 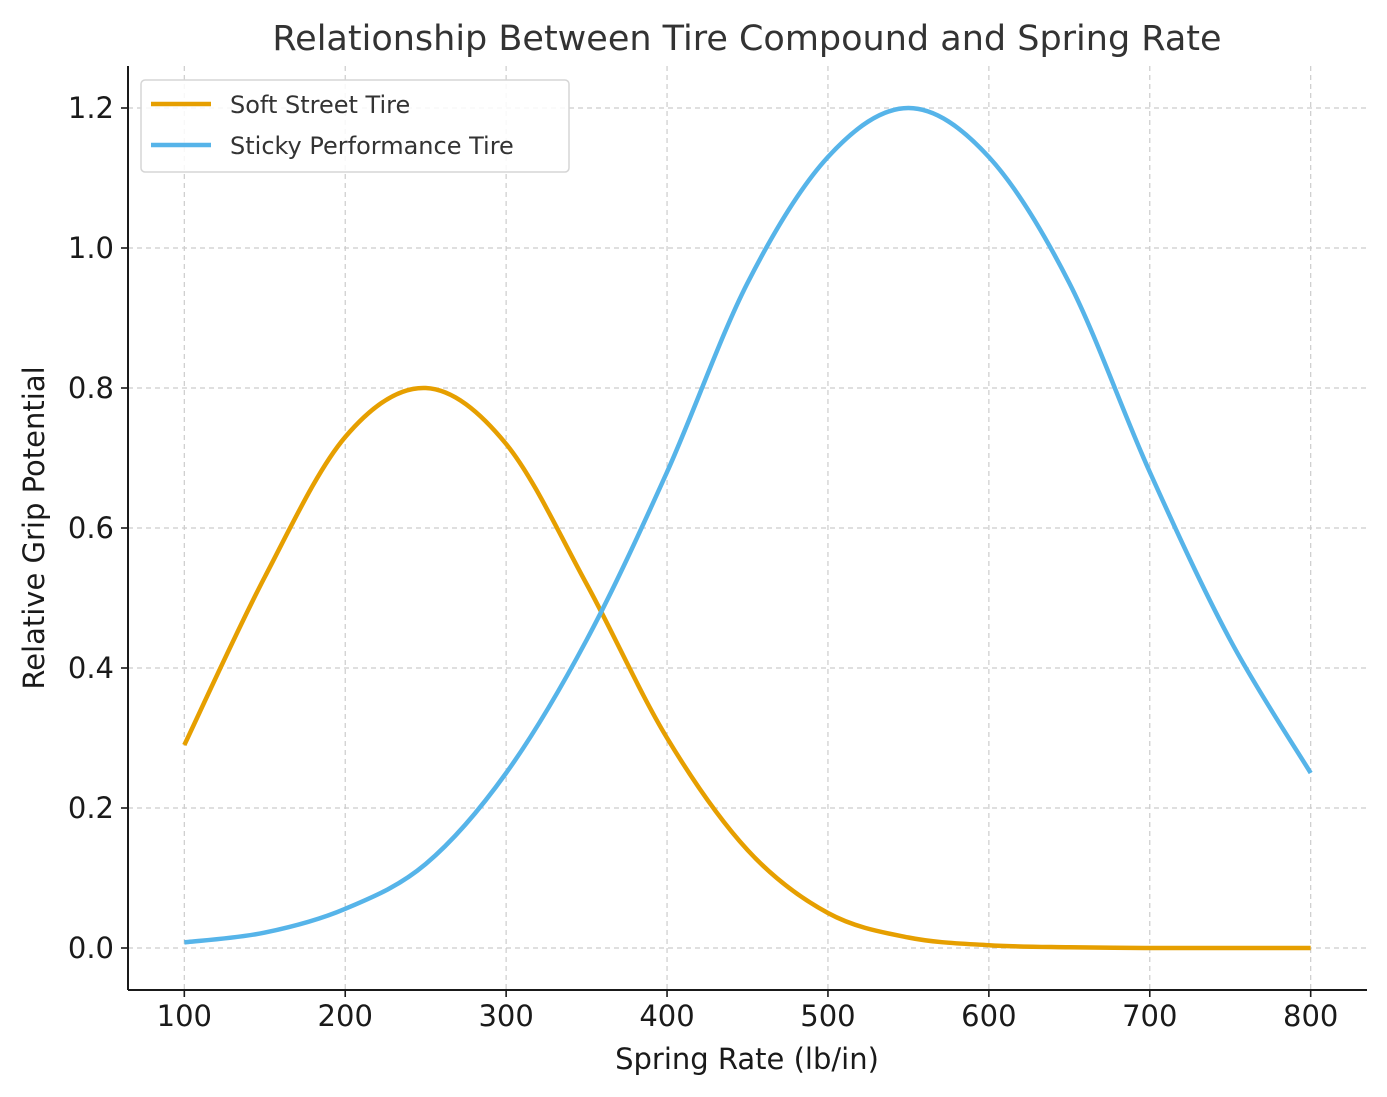 I want to click on y-tick-label: 0.0, so click(x=91, y=948).